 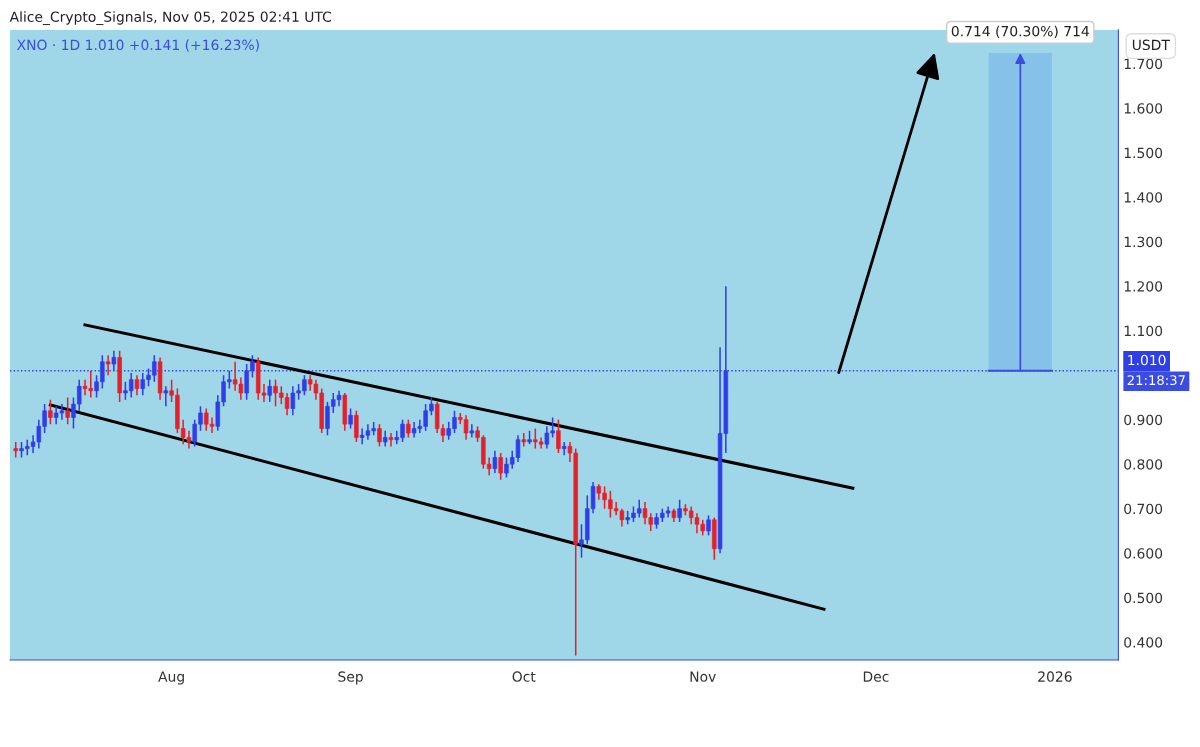 I want to click on y-tick-label: 0.500, so click(x=1143, y=598).